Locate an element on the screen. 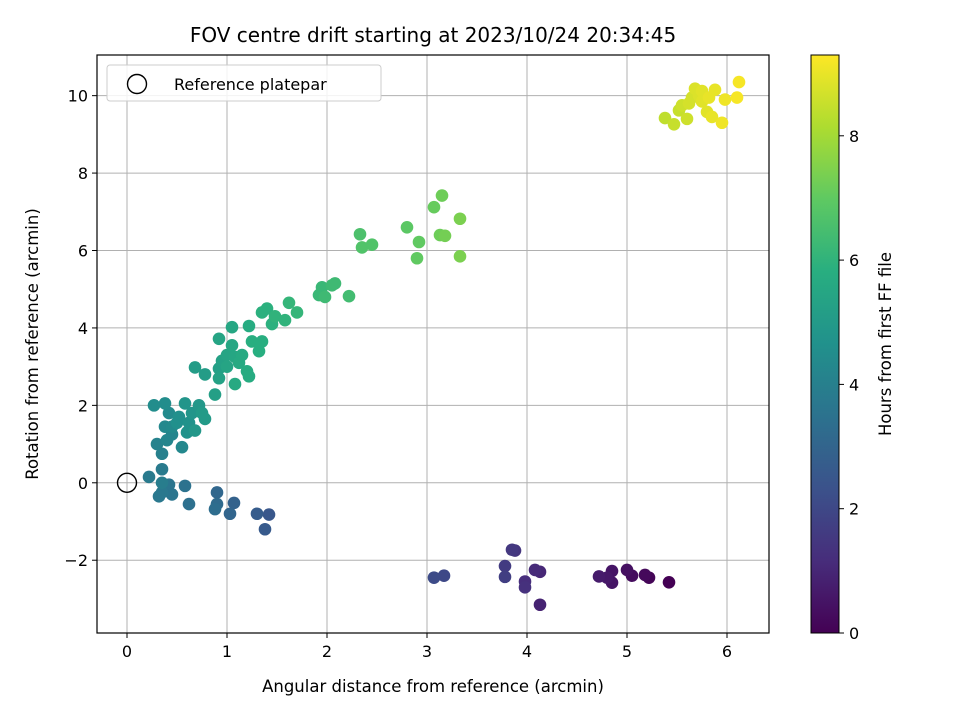 This screenshot has height=720, width=960. colorbar-label: Hours from first FF file is located at coordinates (885, 344).